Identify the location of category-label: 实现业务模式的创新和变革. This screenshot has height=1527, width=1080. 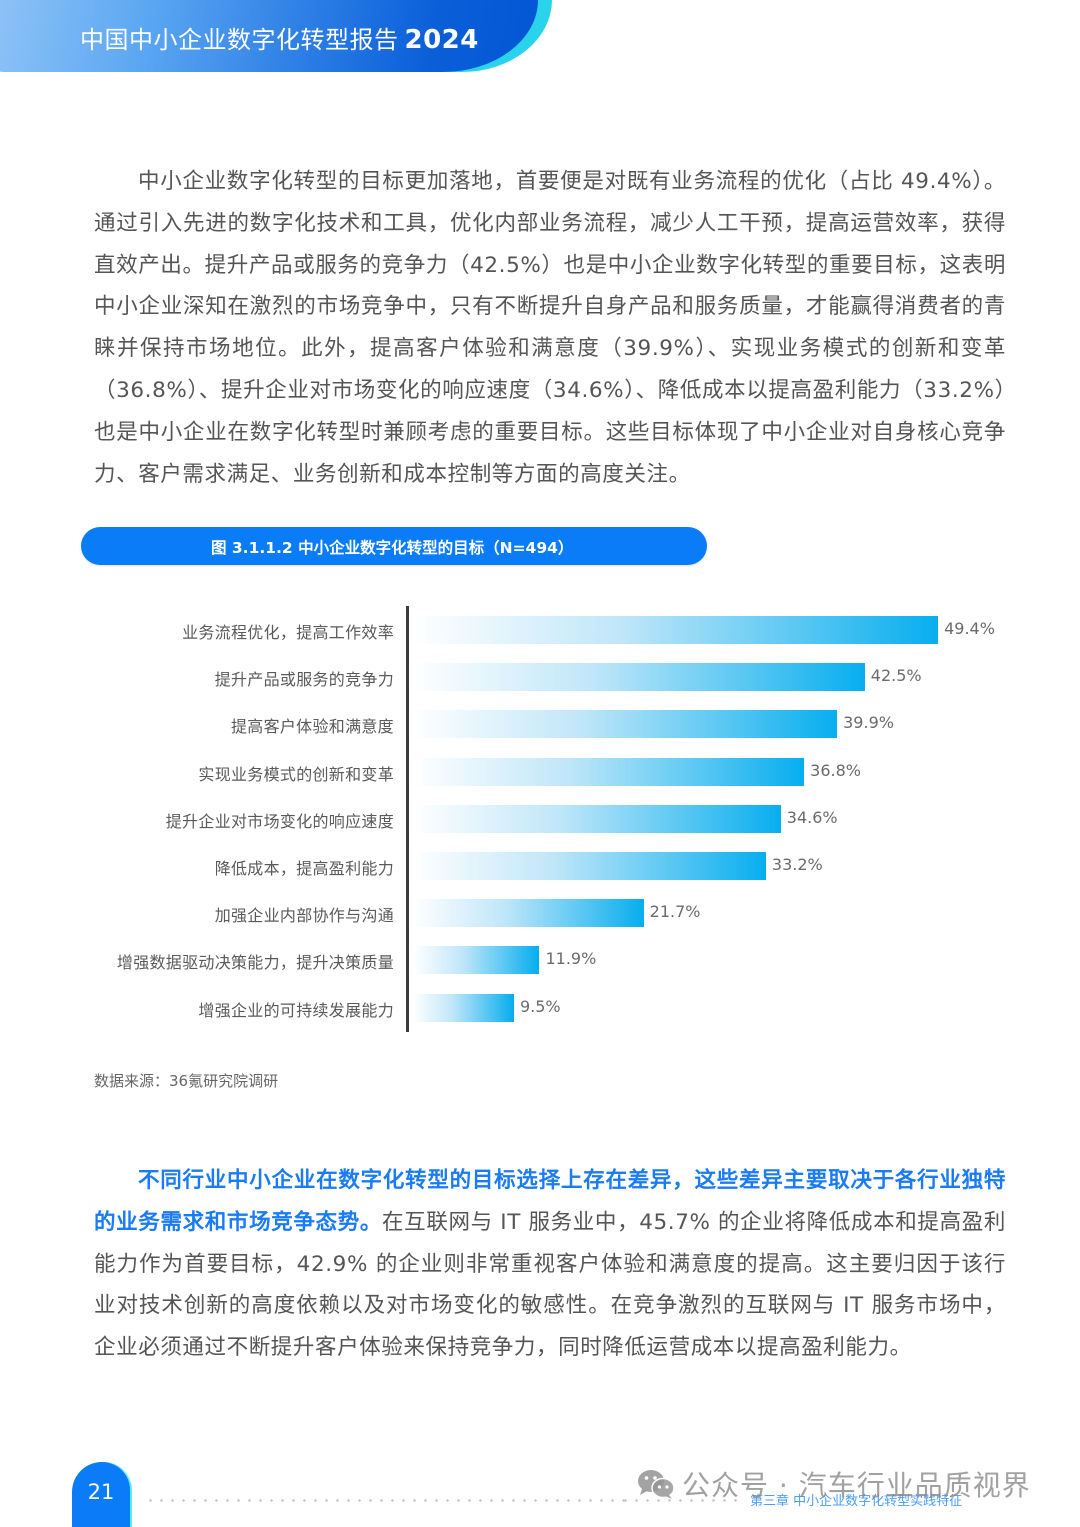
(296, 774).